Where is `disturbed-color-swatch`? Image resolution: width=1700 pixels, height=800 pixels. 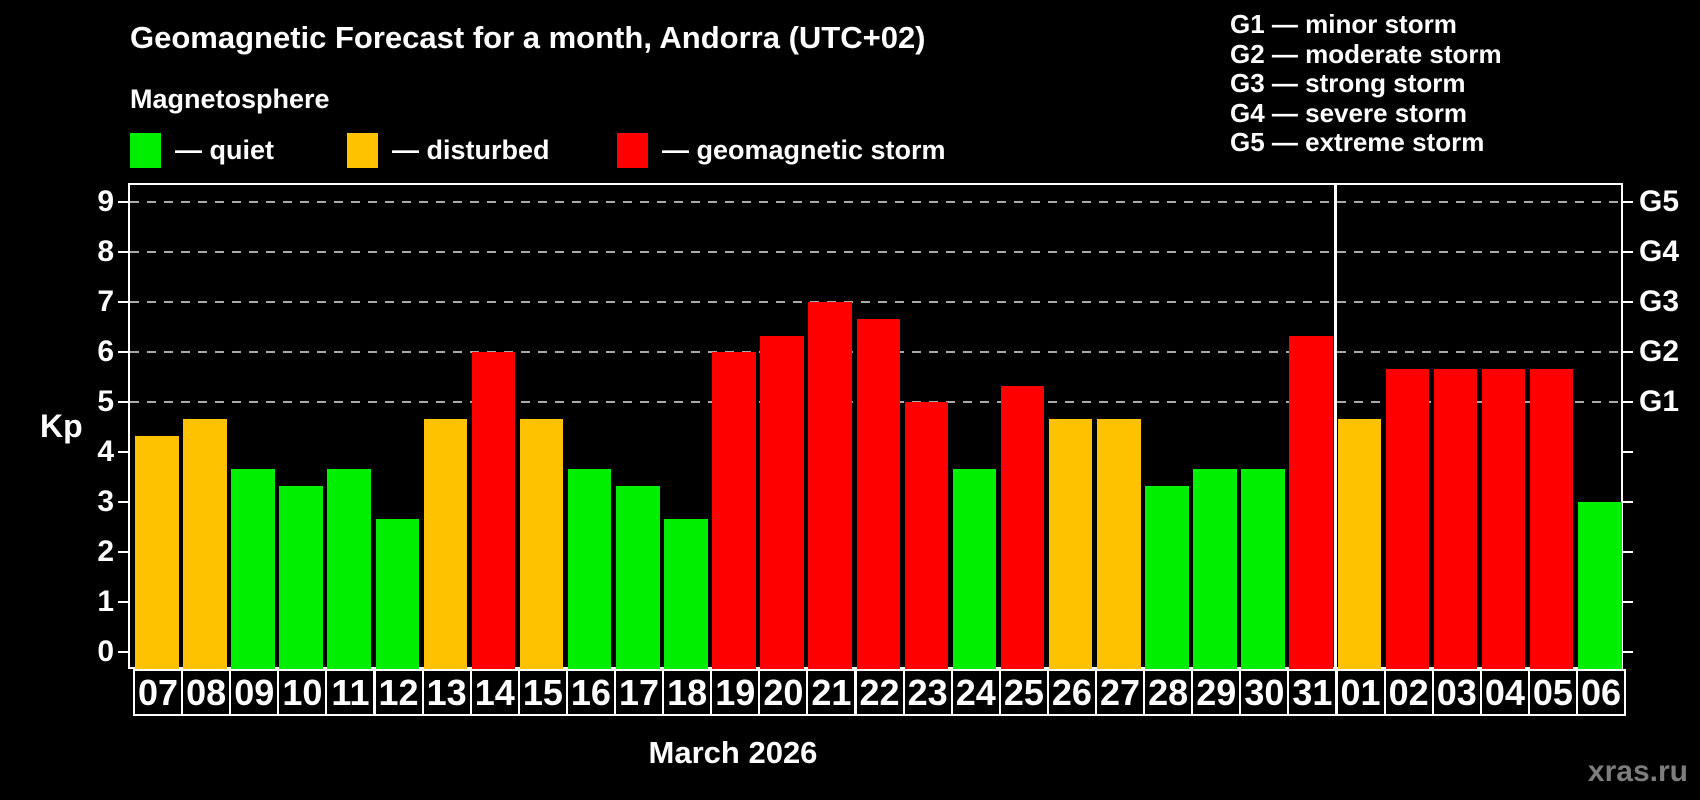 disturbed-color-swatch is located at coordinates (362, 150).